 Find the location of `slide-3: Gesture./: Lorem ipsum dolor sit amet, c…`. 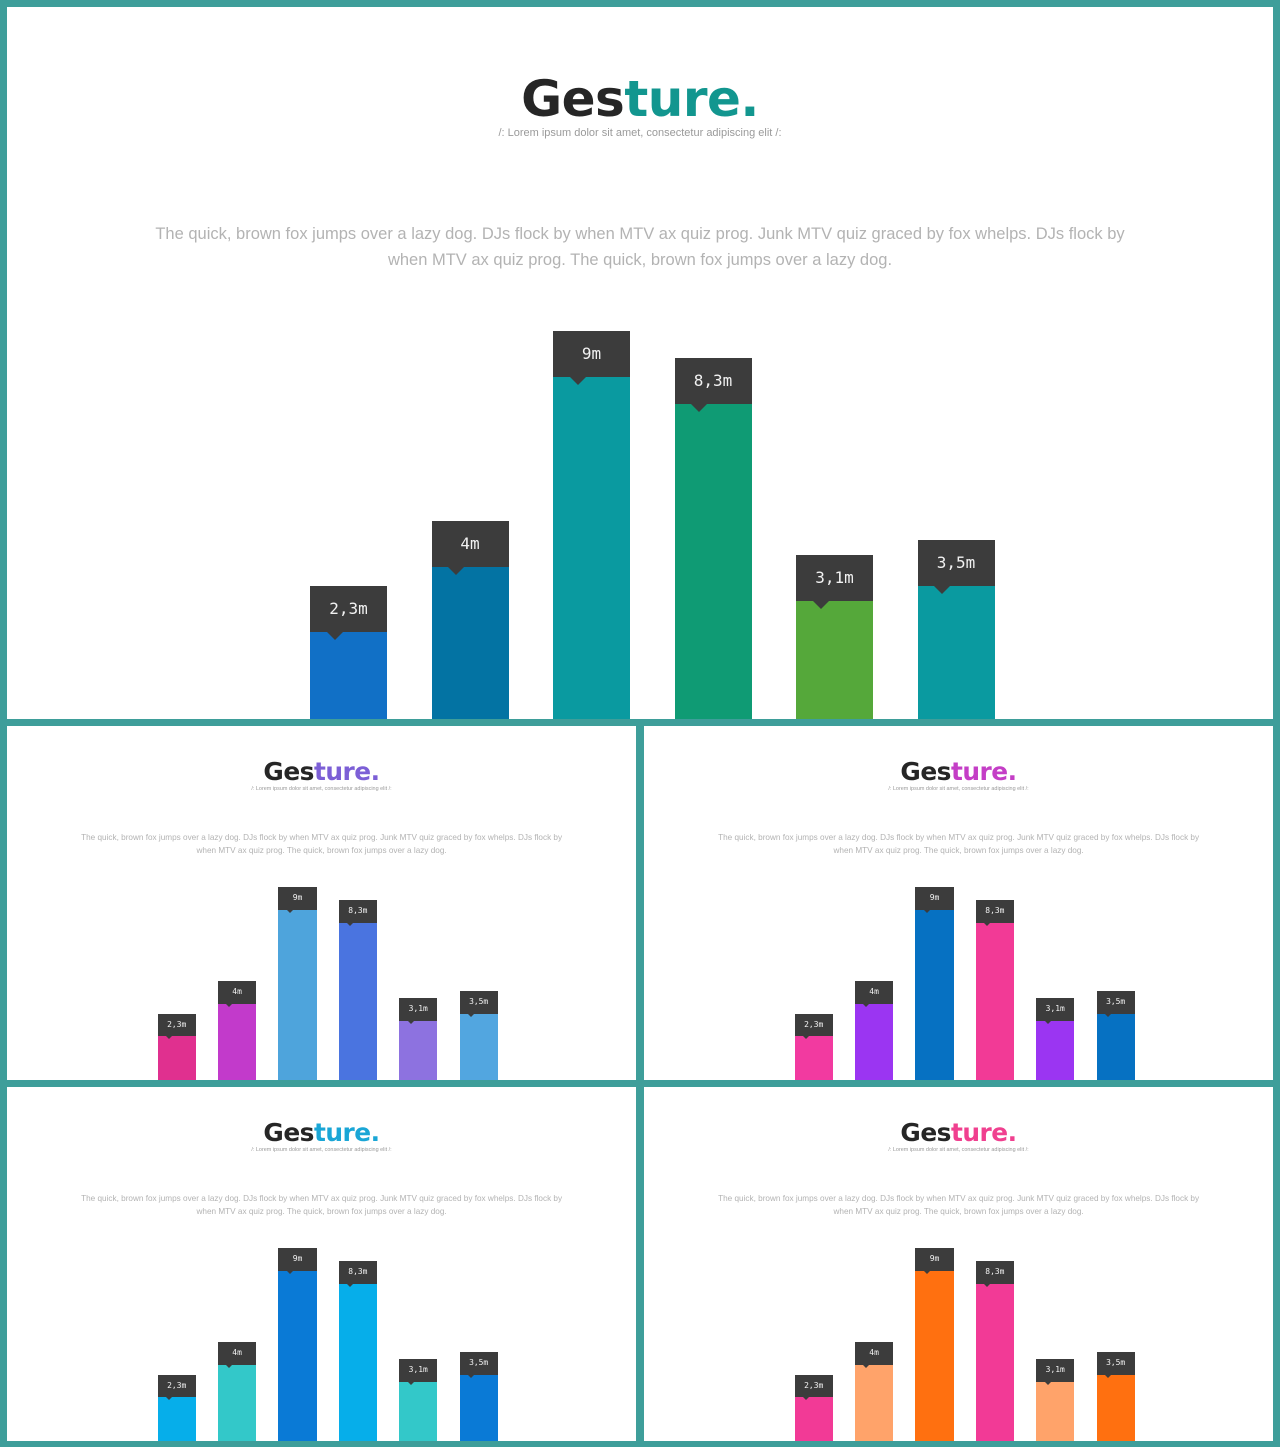

slide-3: Gesture./: Lorem ipsum dolor sit amet, c… is located at coordinates (958, 903).